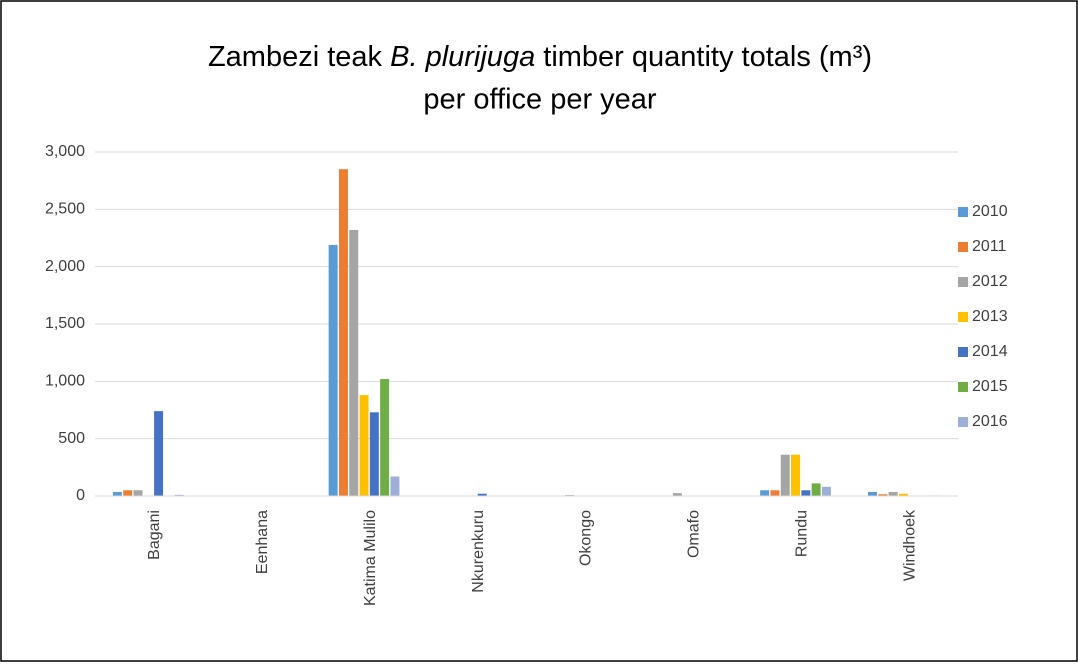 Image resolution: width=1078 pixels, height=667 pixels. Describe the element at coordinates (990, 316) in the screenshot. I see `legend-label: 2013` at that location.